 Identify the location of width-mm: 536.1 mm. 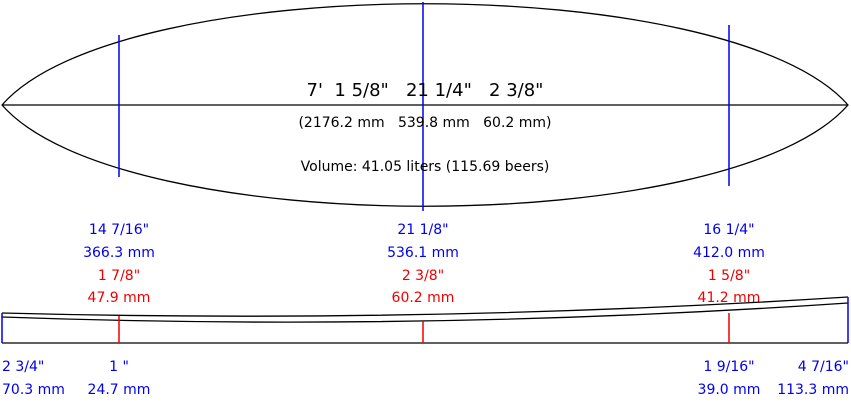
(423, 253).